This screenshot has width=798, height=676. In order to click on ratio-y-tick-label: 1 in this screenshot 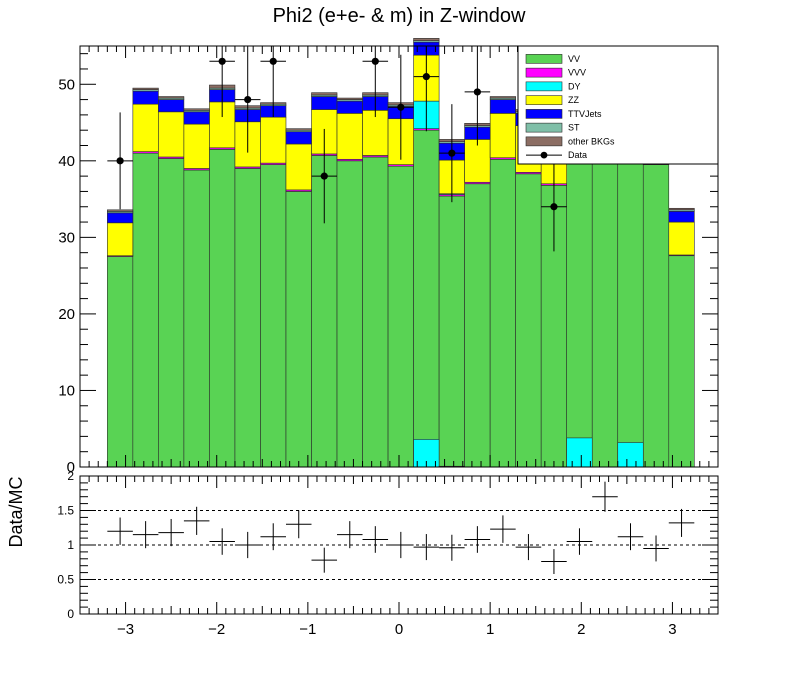, I will do `click(70, 545)`.